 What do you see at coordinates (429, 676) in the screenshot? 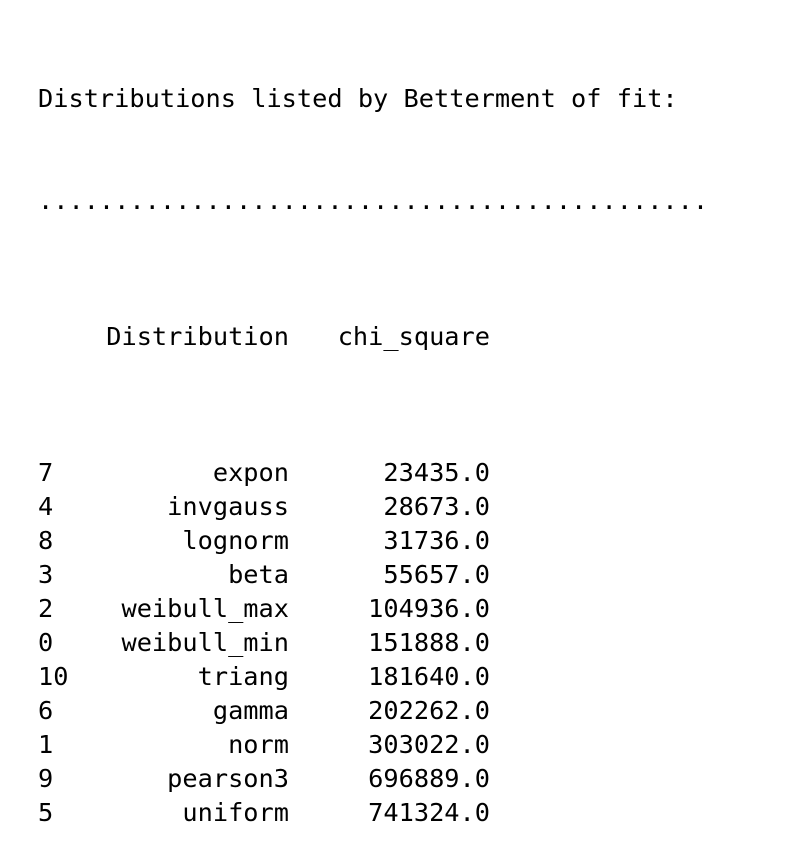
I see `chi-square-value: 181640.0` at bounding box center [429, 676].